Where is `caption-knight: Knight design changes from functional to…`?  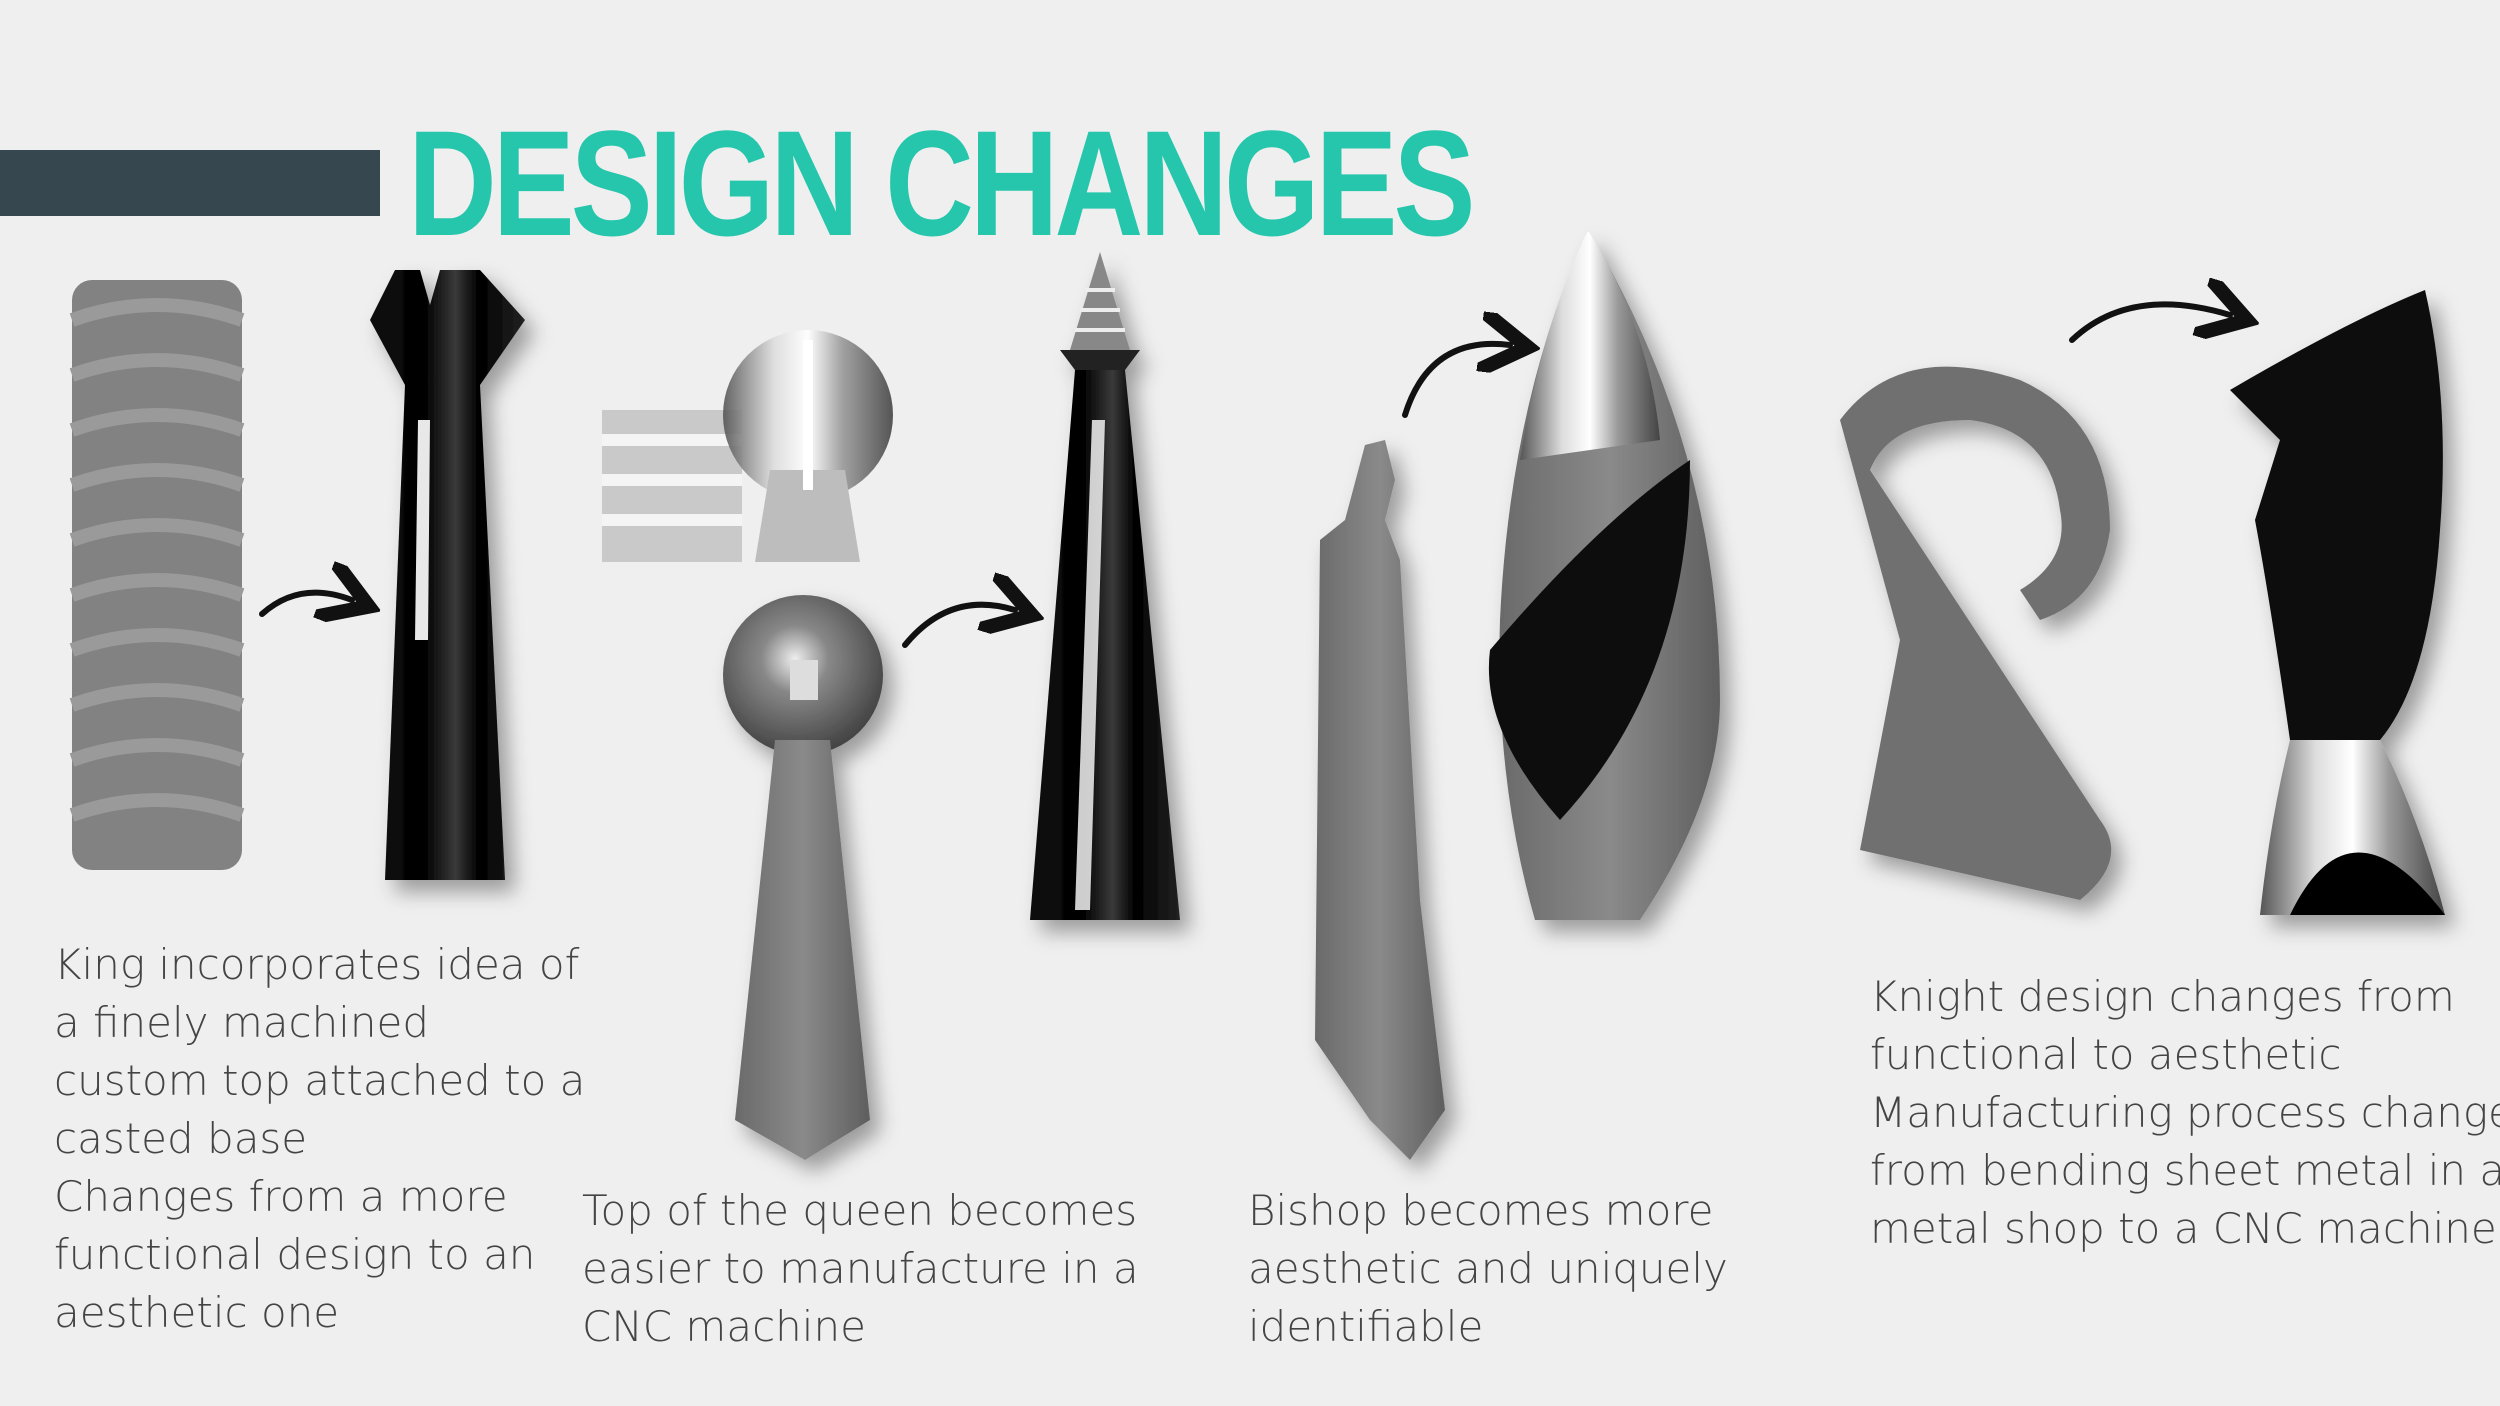 caption-knight: Knight design changes from functional to… is located at coordinates (2185, 1113).